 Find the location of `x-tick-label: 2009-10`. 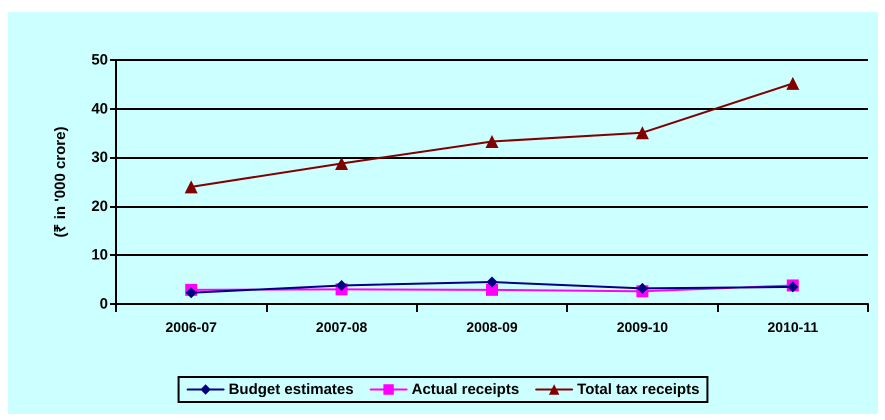

x-tick-label: 2009-10 is located at coordinates (642, 327).